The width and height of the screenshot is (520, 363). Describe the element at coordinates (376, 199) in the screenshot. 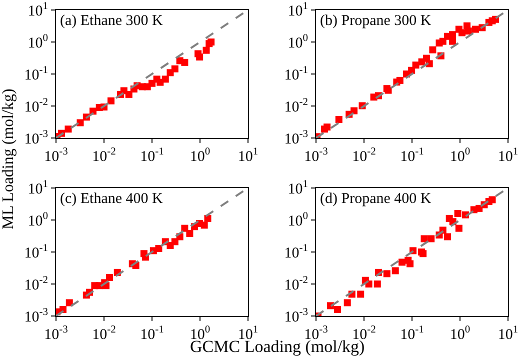

I see `chart-title: (d) Propane 400 K` at that location.